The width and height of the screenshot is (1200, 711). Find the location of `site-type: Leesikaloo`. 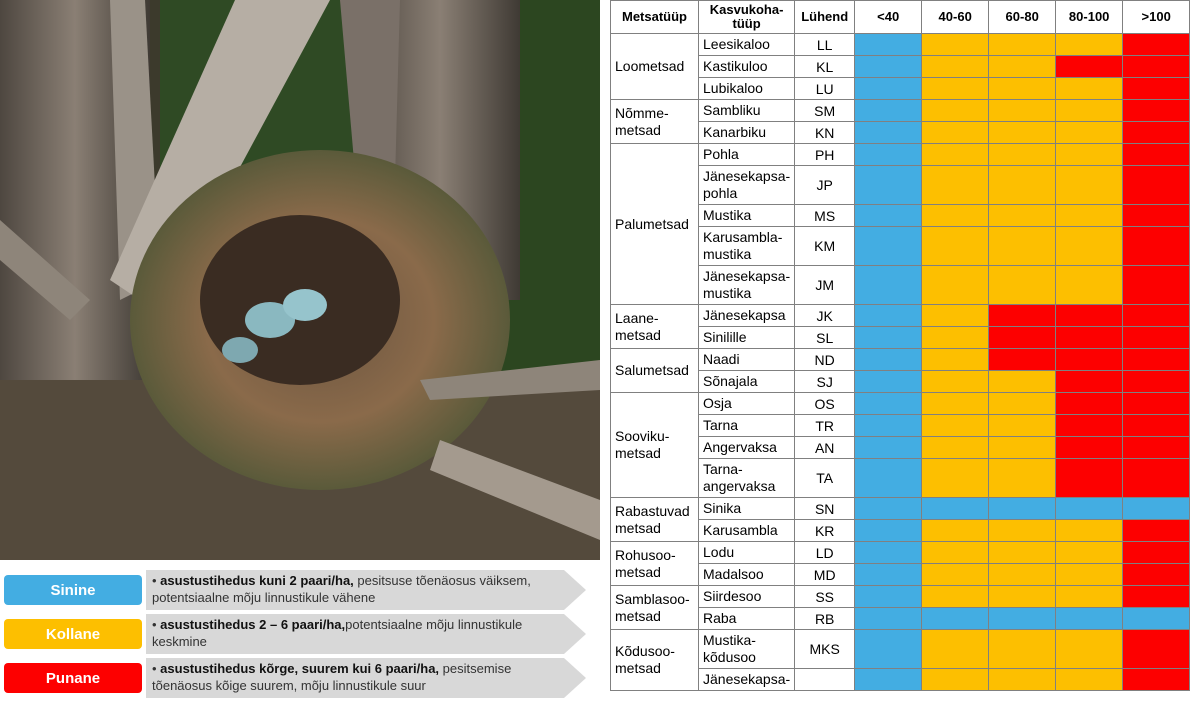

site-type: Leesikaloo is located at coordinates (746, 44).